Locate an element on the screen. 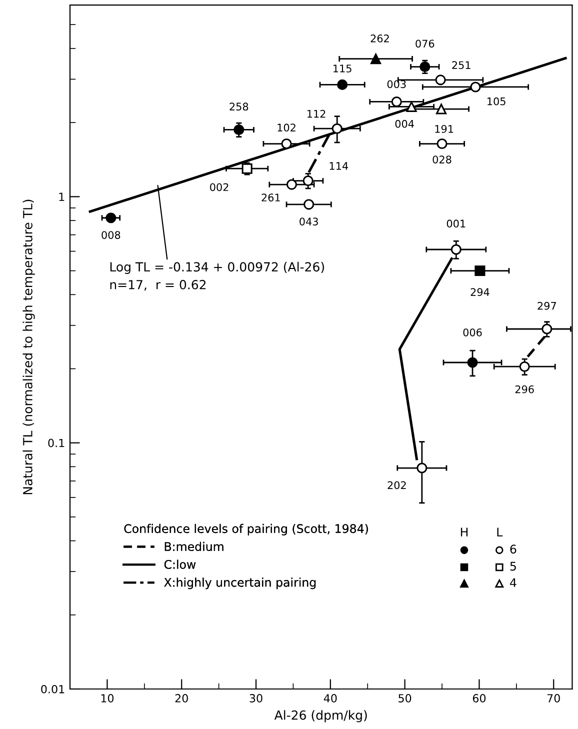 The height and width of the screenshot is (729, 578). annotation: 102 is located at coordinates (287, 128).